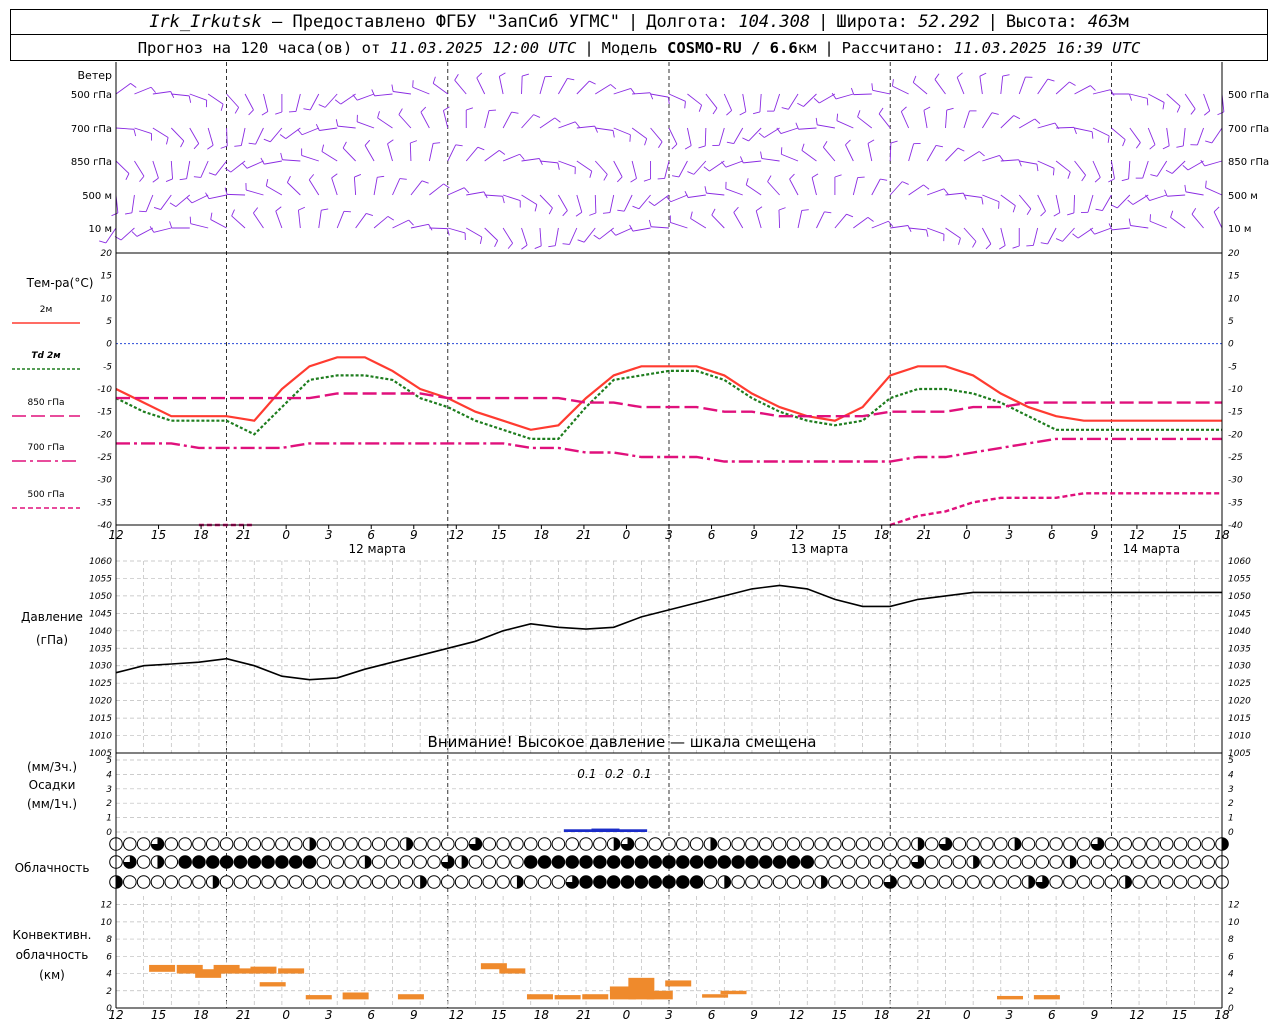 This screenshot has height=1024, width=1280. I want to click on pressure-ytick-left: 1030, so click(100, 667).